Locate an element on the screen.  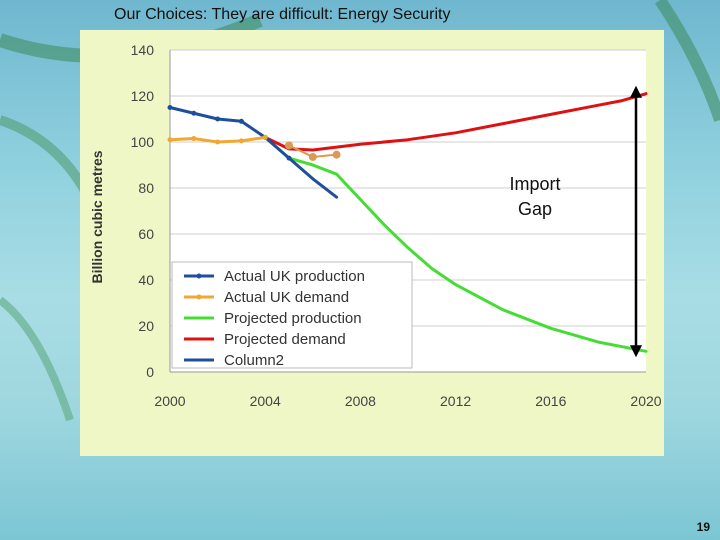
x-tick-label: 2012 is located at coordinates (455, 401).